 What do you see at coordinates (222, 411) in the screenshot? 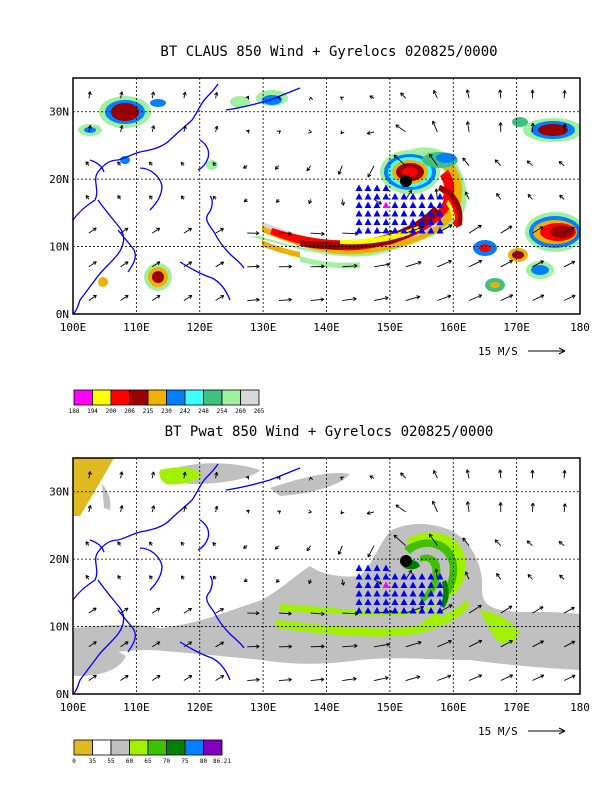
I see `colorbar-label: 254` at bounding box center [222, 411].